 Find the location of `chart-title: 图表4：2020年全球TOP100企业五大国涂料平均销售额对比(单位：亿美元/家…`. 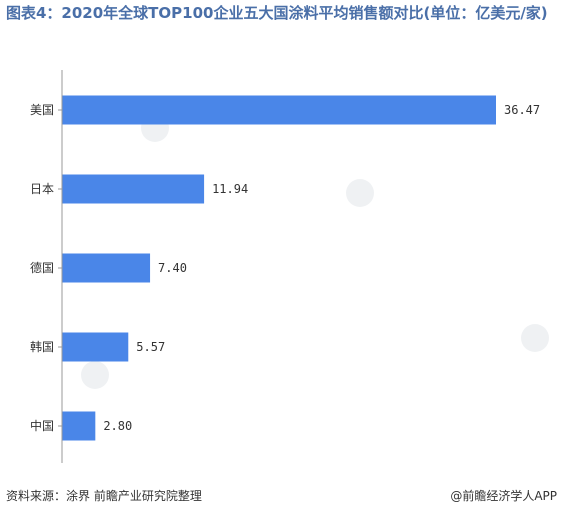

chart-title: 图表4：2020年全球TOP100企业五大国涂料平均销售额对比(单位：亿美元/家… is located at coordinates (277, 13).